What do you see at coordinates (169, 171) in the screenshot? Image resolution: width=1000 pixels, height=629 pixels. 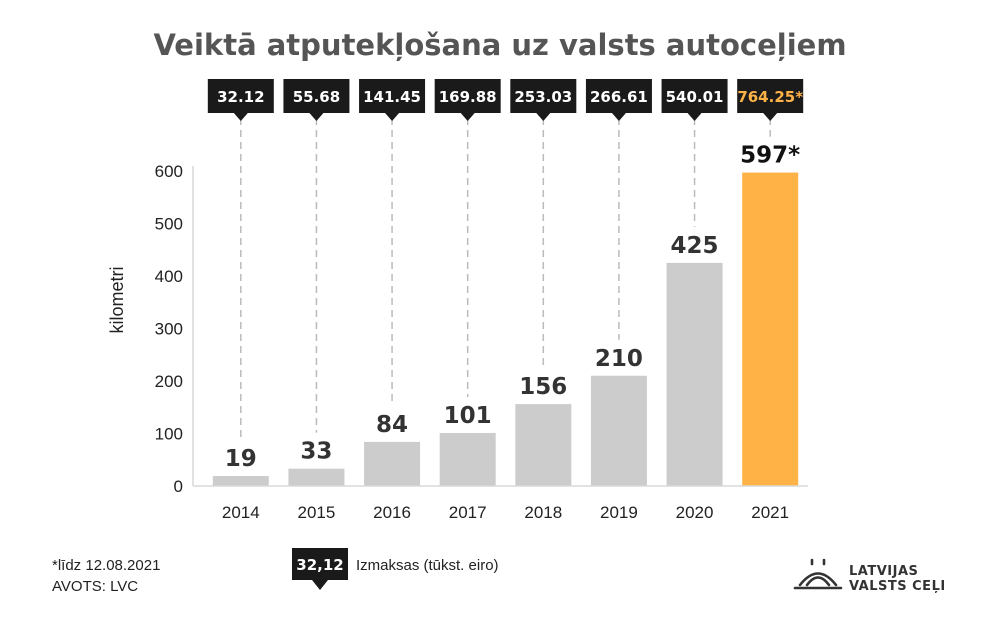 I see `y-tick-label: 600` at bounding box center [169, 171].